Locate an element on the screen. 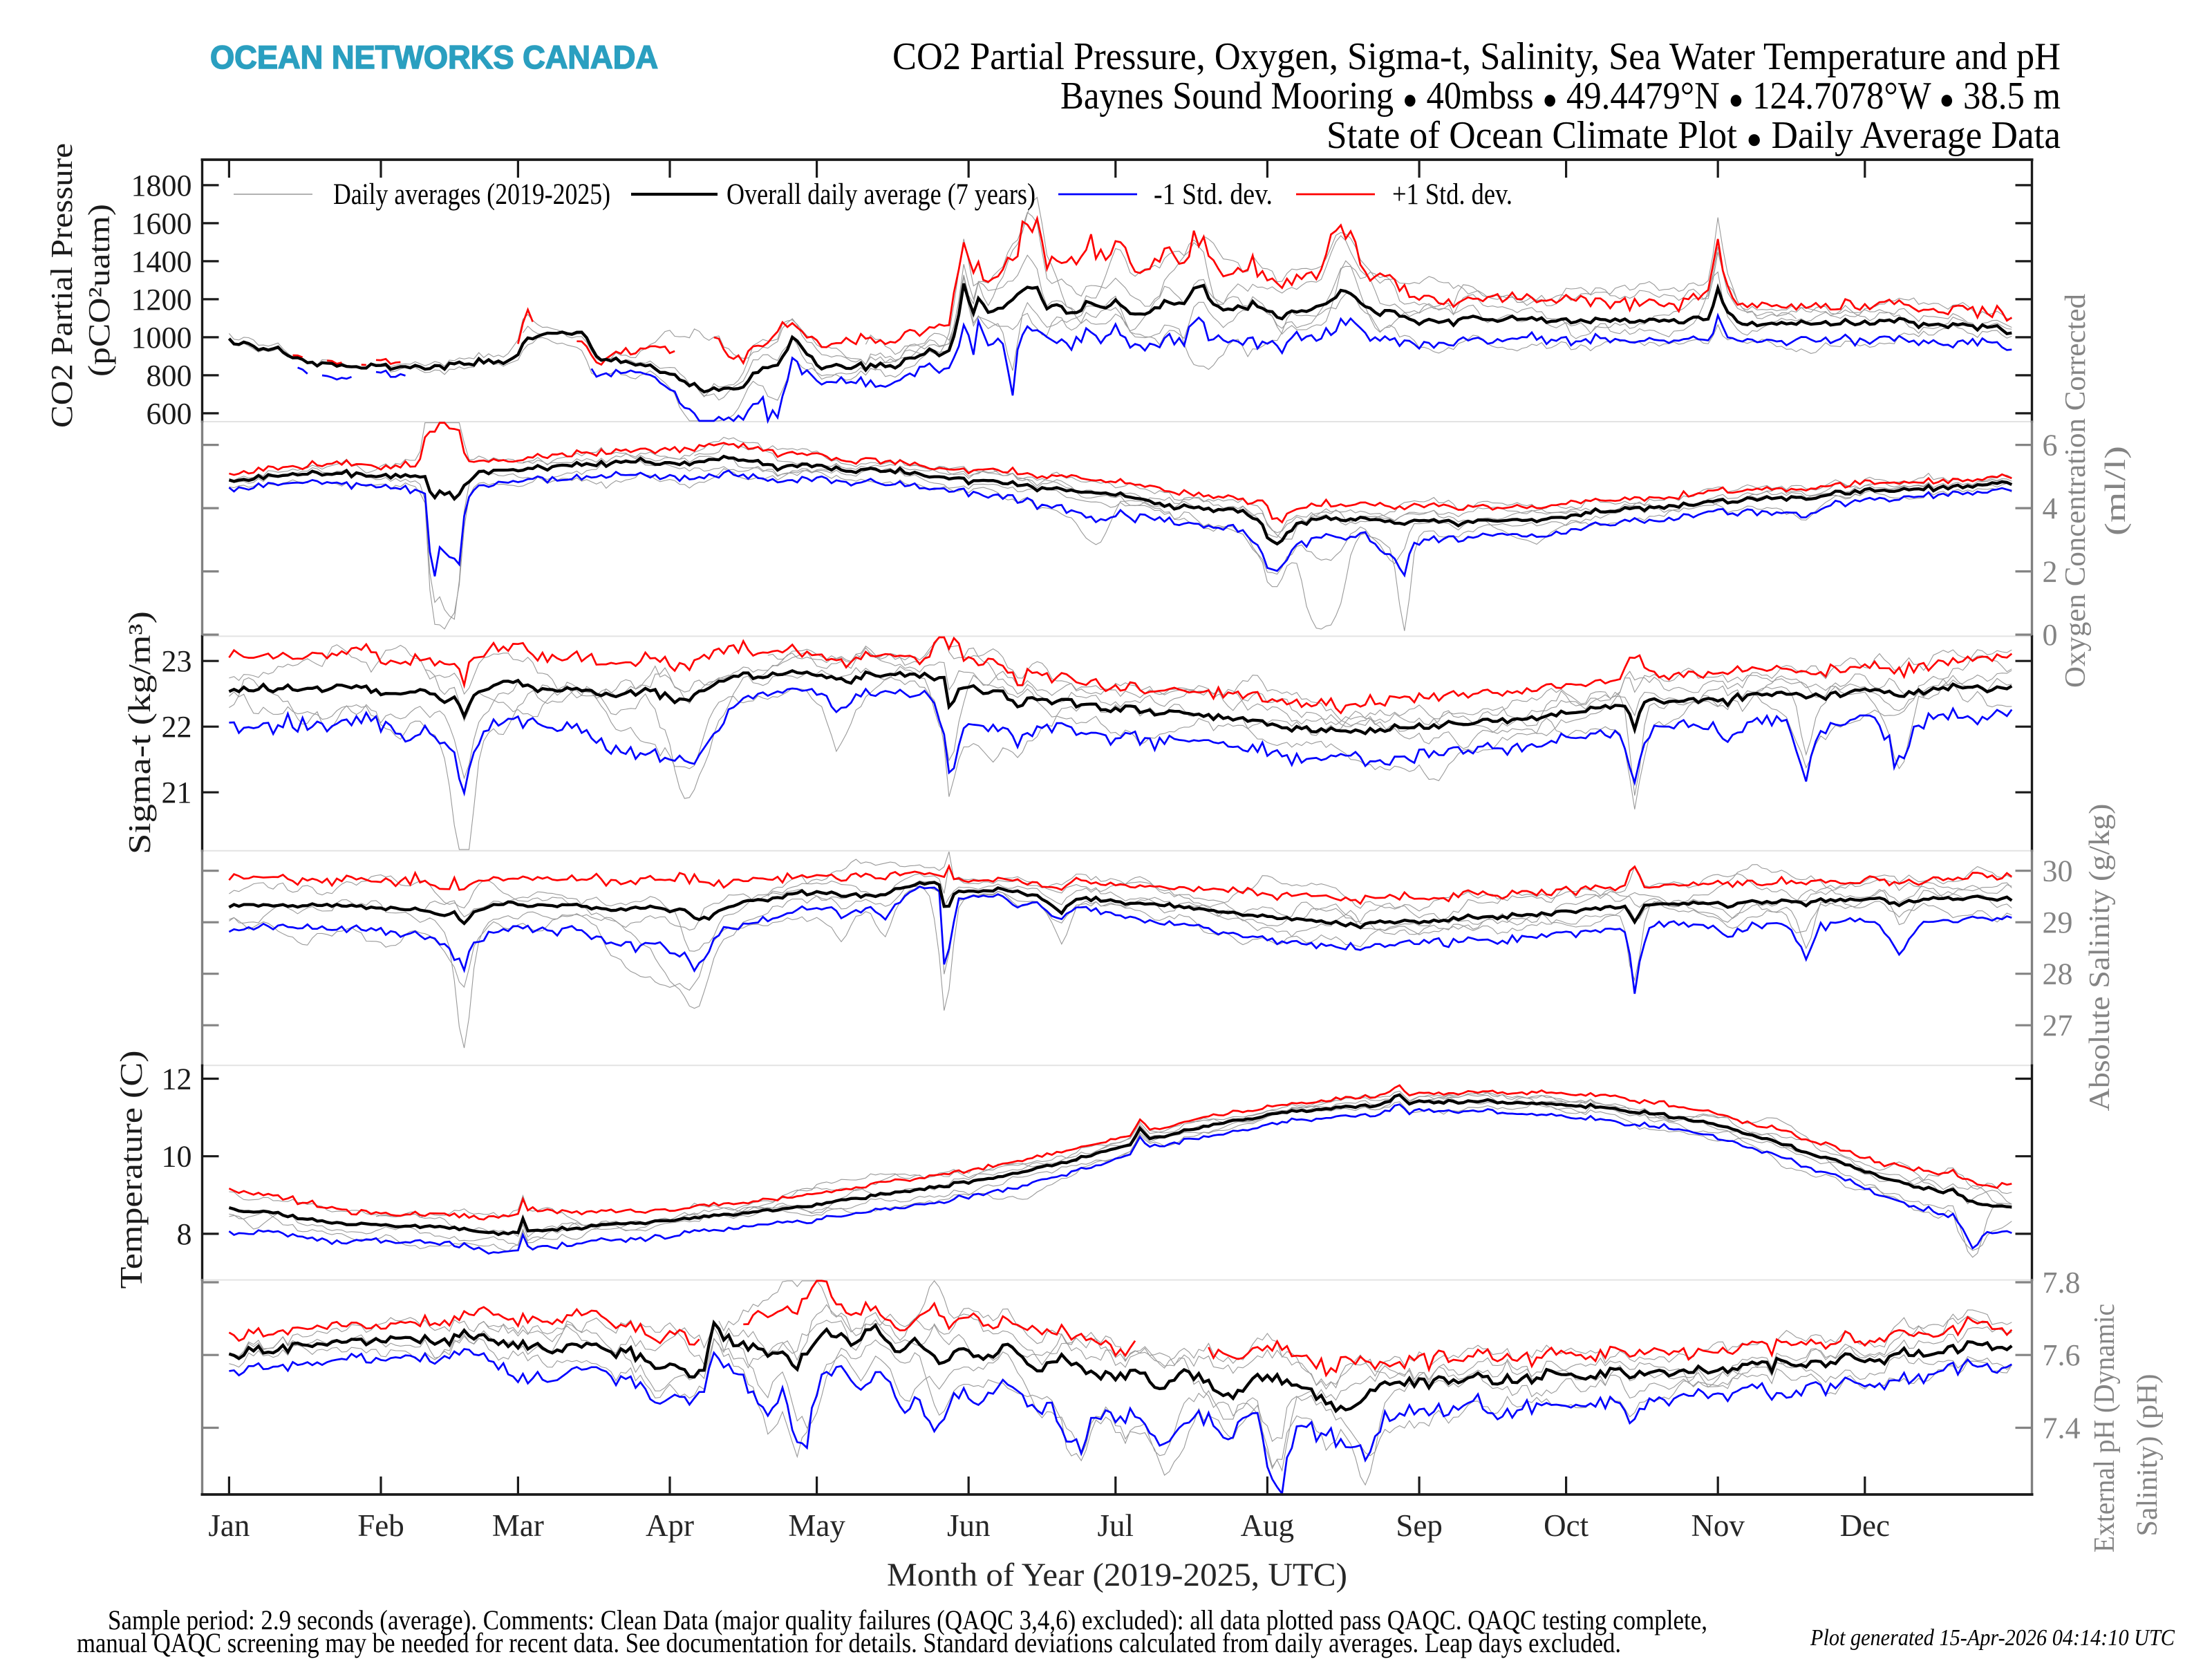 The width and height of the screenshot is (2212, 1659). svg-text: 23 is located at coordinates (177, 661).